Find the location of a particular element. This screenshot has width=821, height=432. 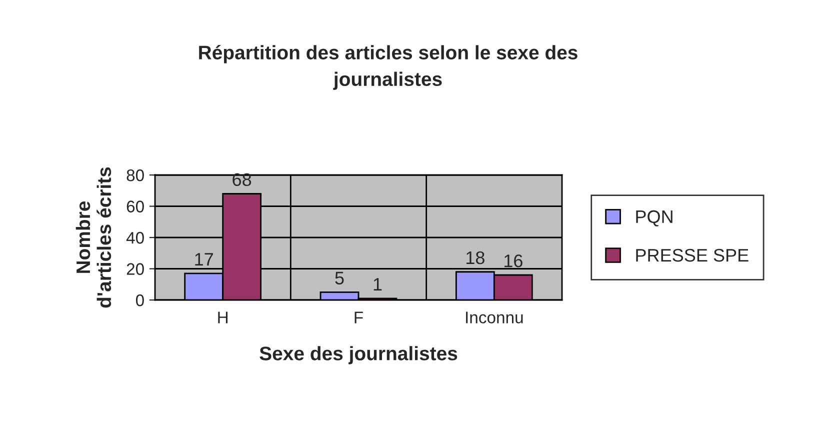

chart-title: Répartition des articles selon le sexe des journalistes is located at coordinates (388, 67).